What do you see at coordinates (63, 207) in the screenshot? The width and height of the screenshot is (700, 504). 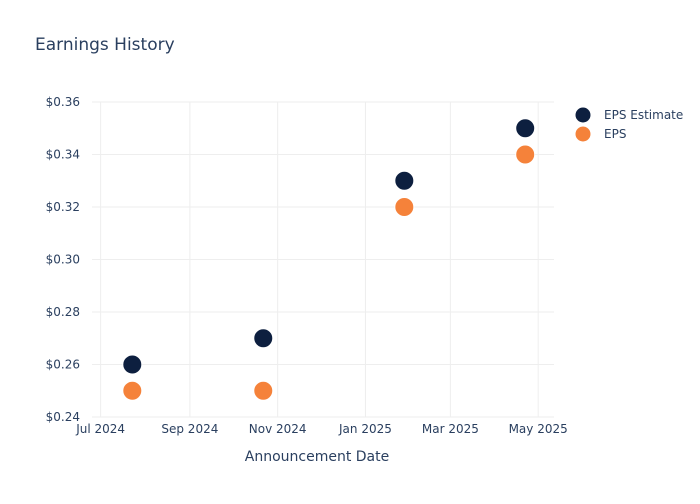 I see `y-tick-label: $0.32` at bounding box center [63, 207].